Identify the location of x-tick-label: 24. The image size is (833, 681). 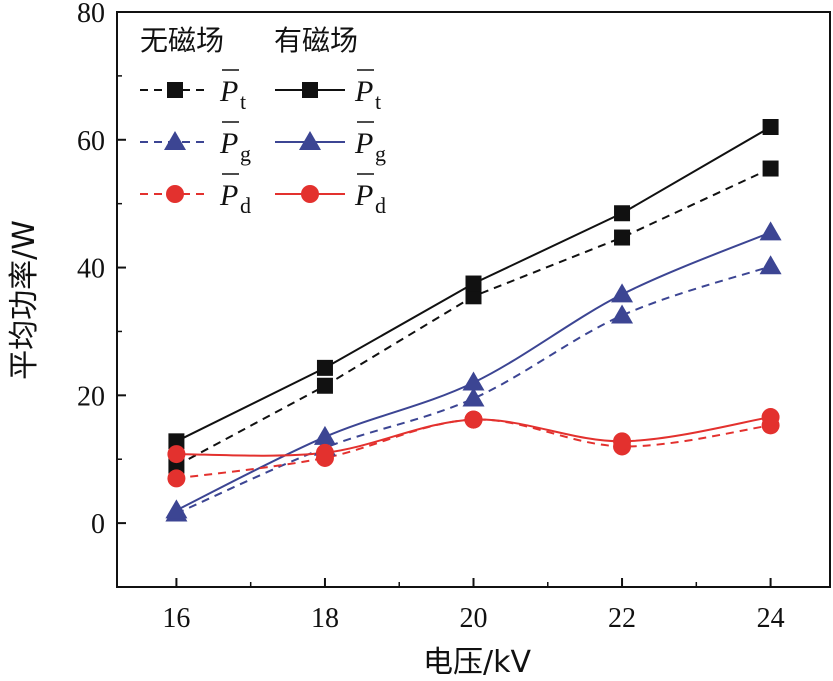
(771, 618).